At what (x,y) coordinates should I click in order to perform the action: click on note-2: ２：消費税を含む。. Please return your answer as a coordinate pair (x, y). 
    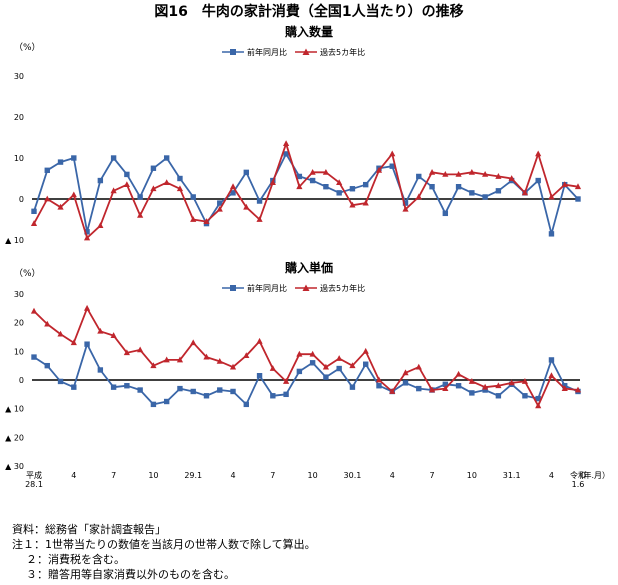
    Looking at the image, I should click on (75, 559).